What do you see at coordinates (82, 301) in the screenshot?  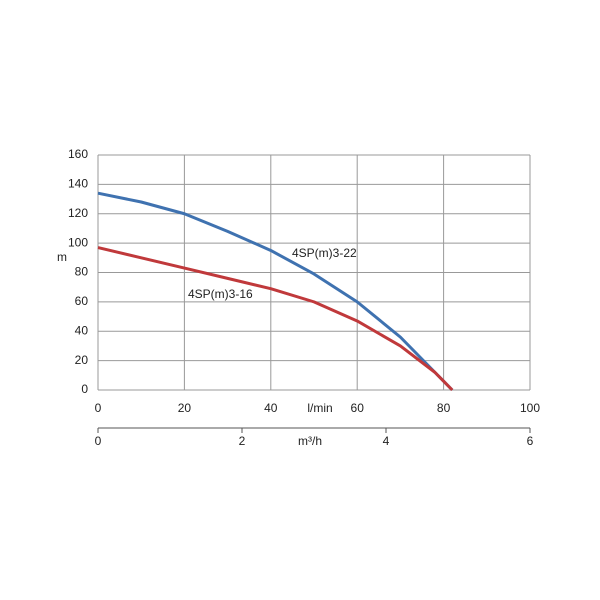 I see `y-tick-label: 60` at bounding box center [82, 301].